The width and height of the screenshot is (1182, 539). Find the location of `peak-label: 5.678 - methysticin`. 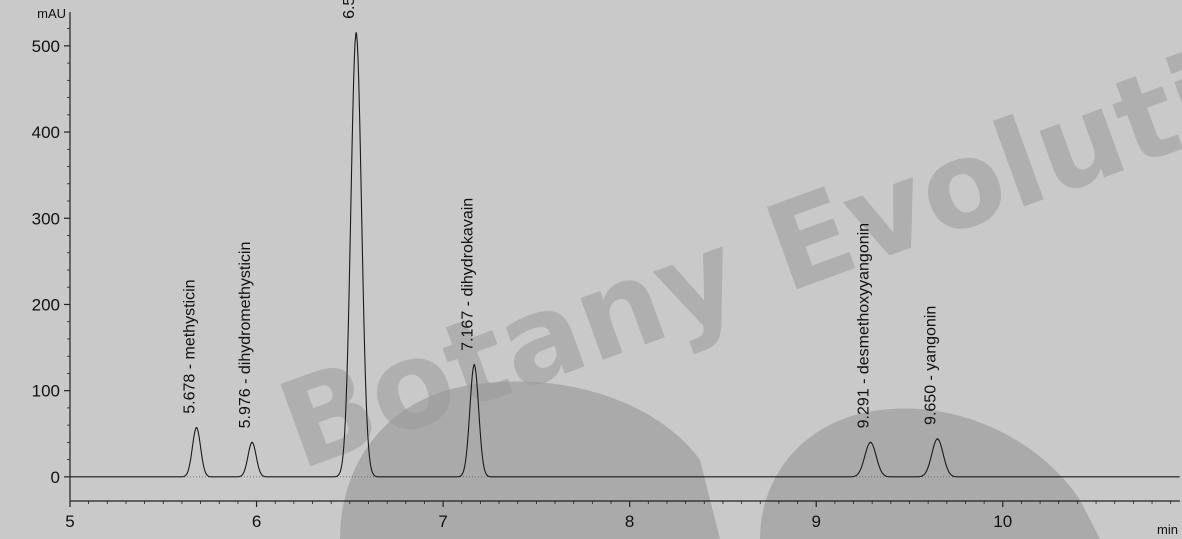

peak-label: 5.678 - methysticin is located at coordinates (189, 346).